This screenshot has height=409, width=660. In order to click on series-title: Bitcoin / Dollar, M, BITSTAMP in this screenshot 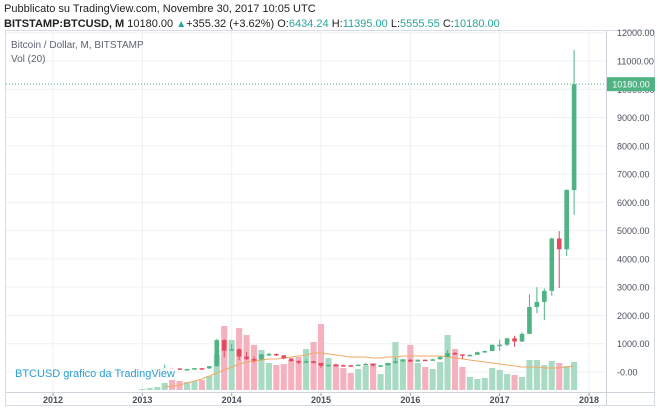, I will do `click(77, 45)`.